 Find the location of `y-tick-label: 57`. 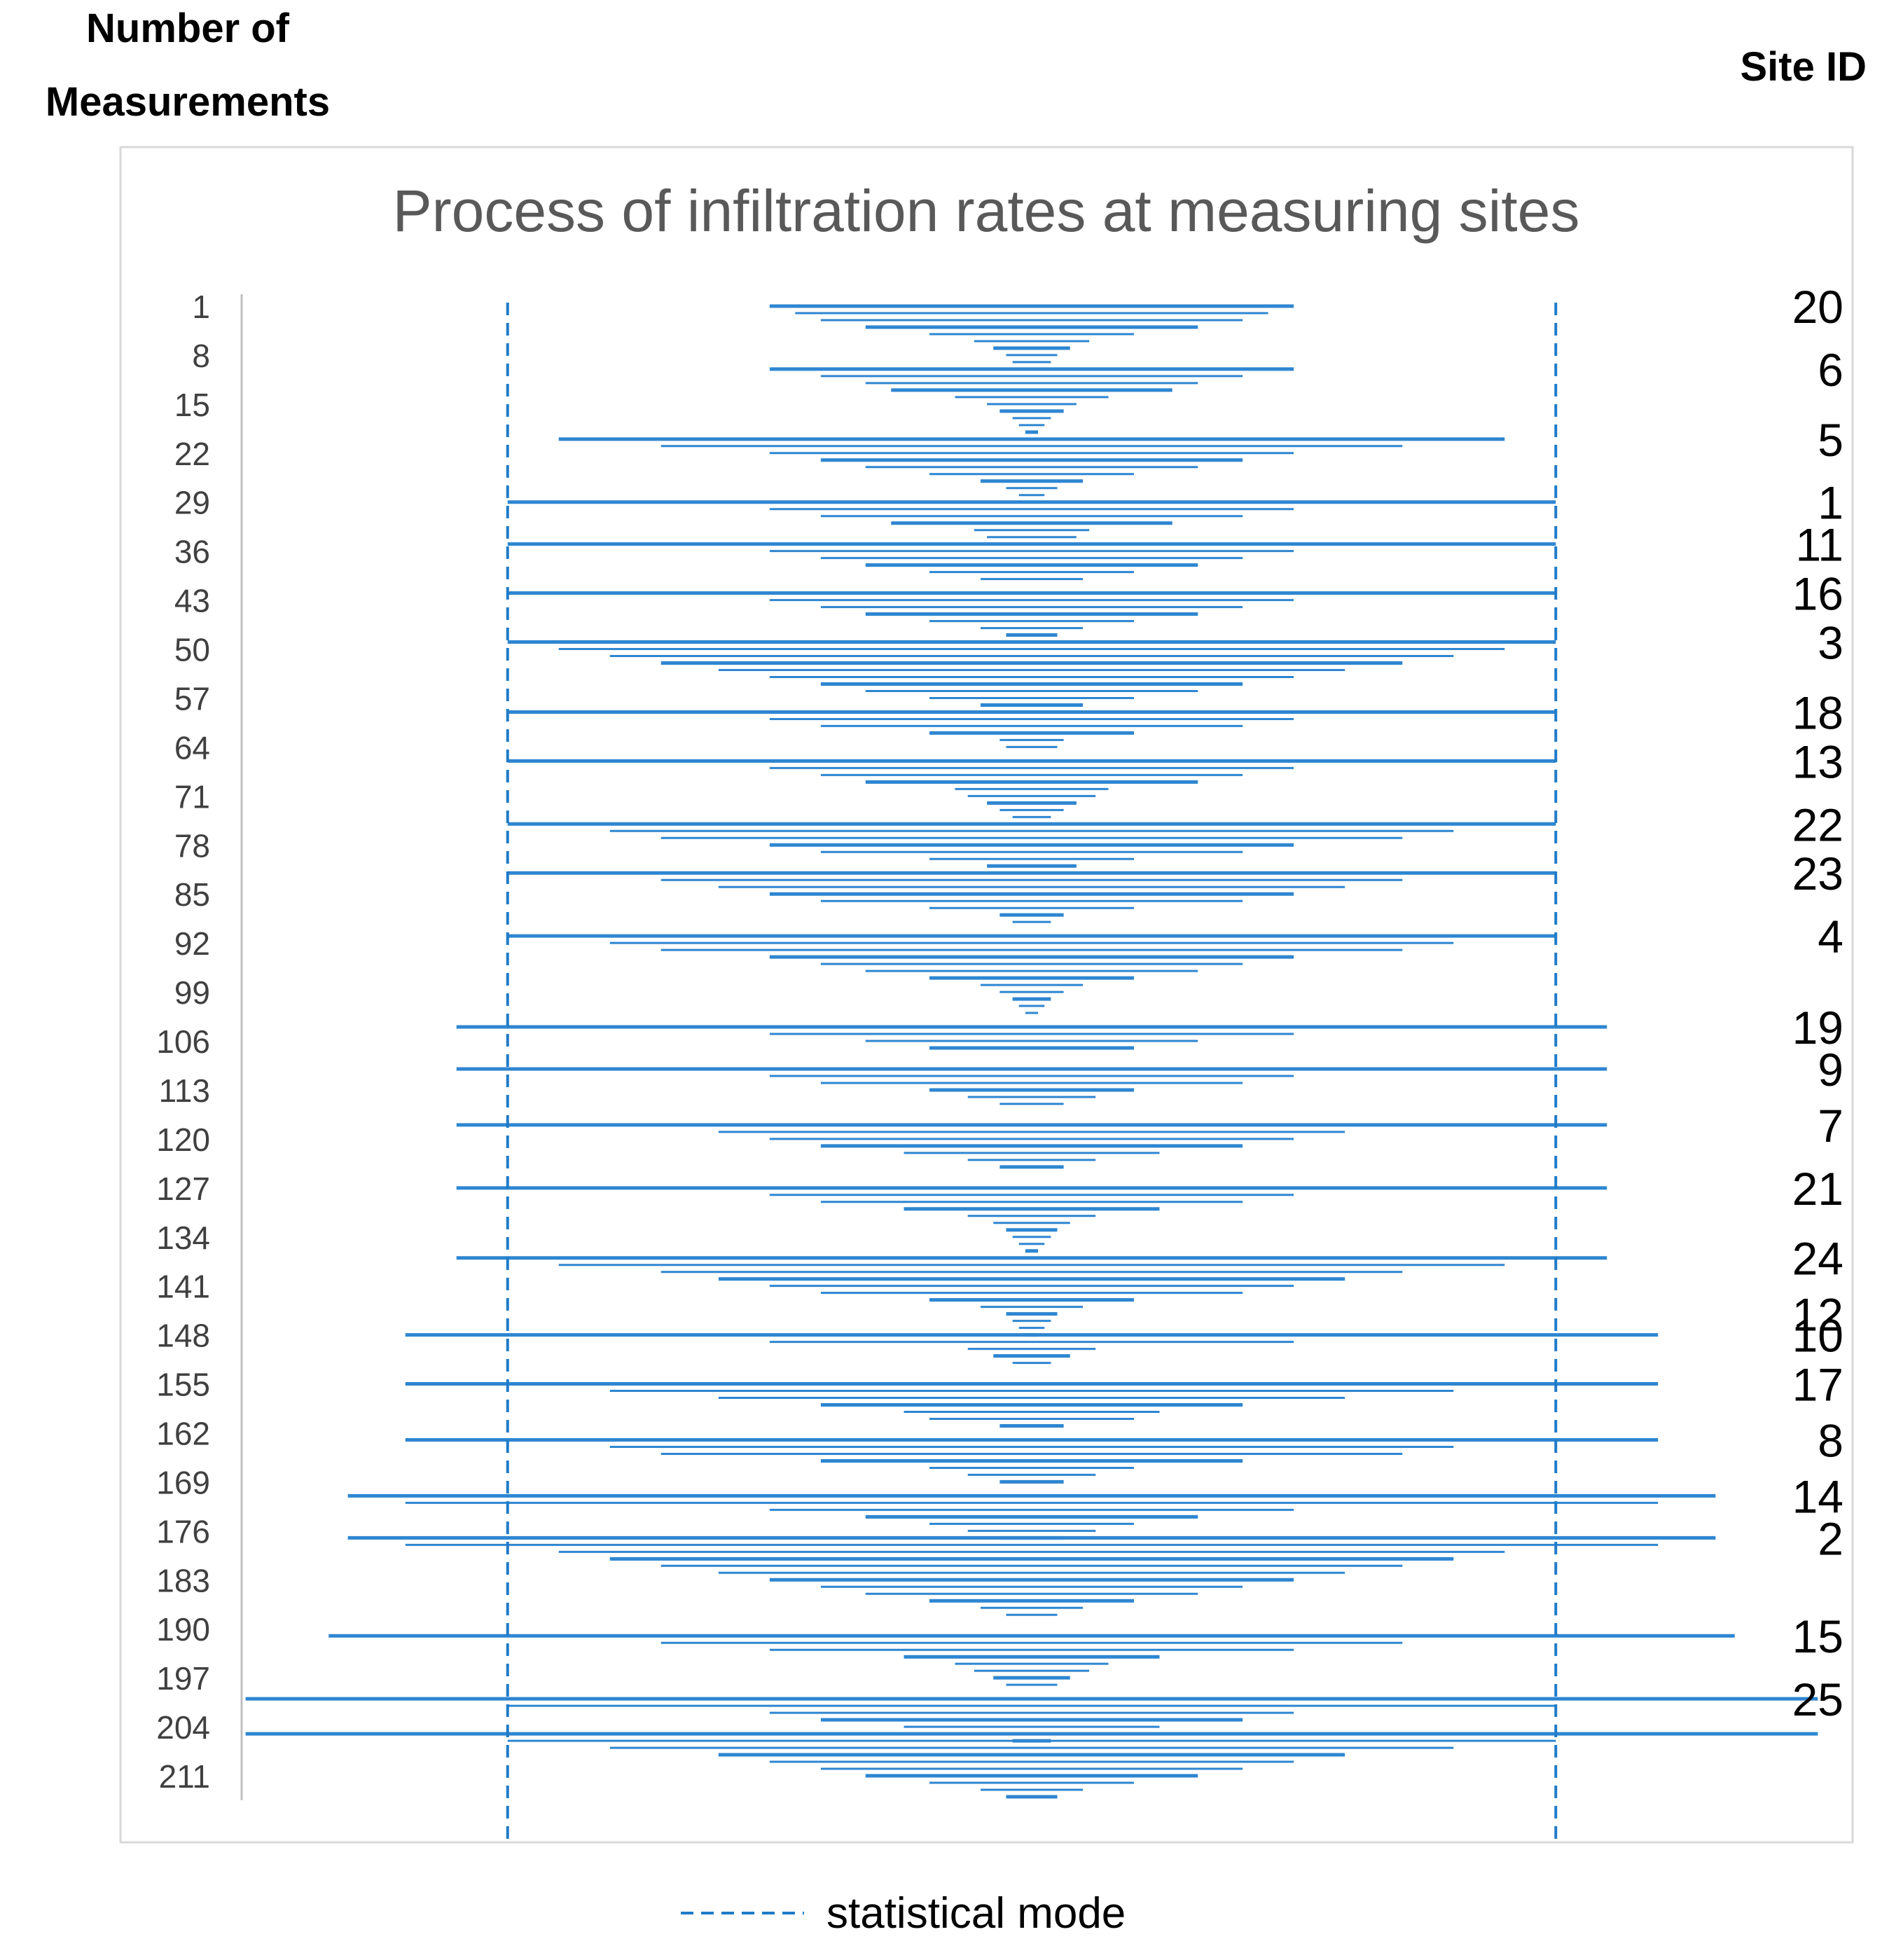

y-tick-label: 57 is located at coordinates (192, 698).